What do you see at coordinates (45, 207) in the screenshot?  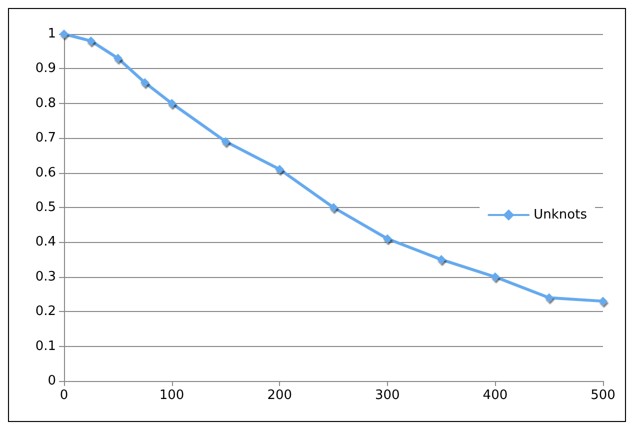 I see `y-tick-label: 0.5` at bounding box center [45, 207].